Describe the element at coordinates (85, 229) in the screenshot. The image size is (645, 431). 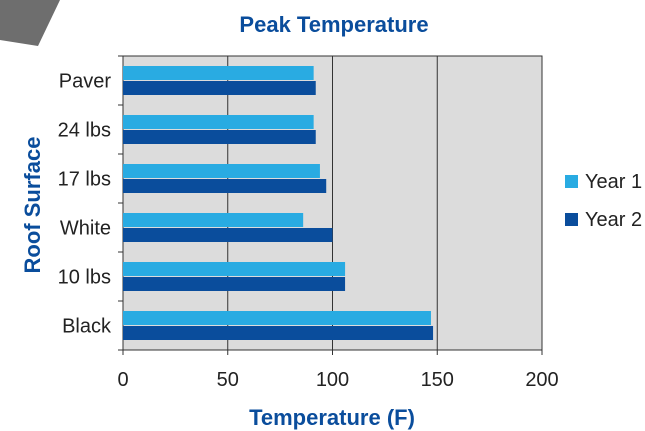
I see `y-tick-label: White` at that location.